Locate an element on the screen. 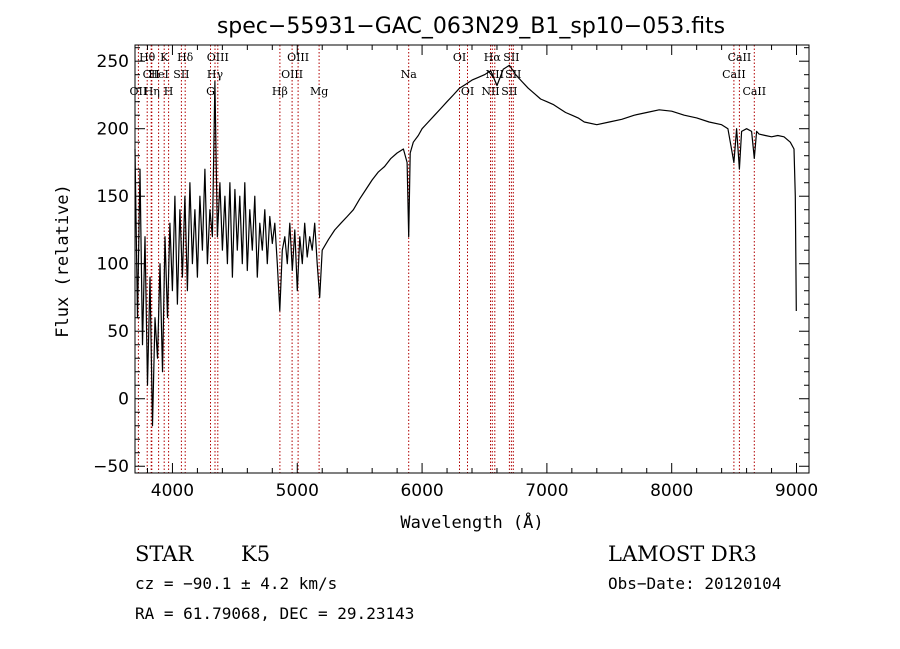 Image resolution: width=900 pixels, height=649 pixels. y-tick-label: 100 is located at coordinates (113, 265).